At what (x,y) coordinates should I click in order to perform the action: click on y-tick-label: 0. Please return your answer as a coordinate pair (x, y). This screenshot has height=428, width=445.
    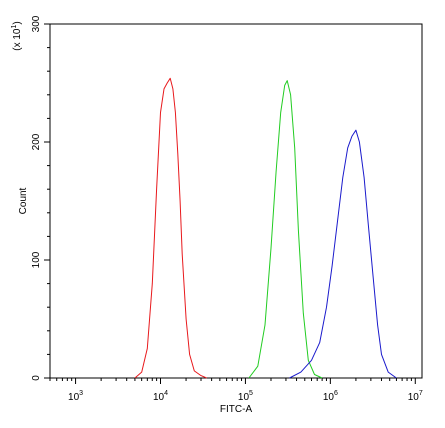
    Looking at the image, I should click on (36, 378).